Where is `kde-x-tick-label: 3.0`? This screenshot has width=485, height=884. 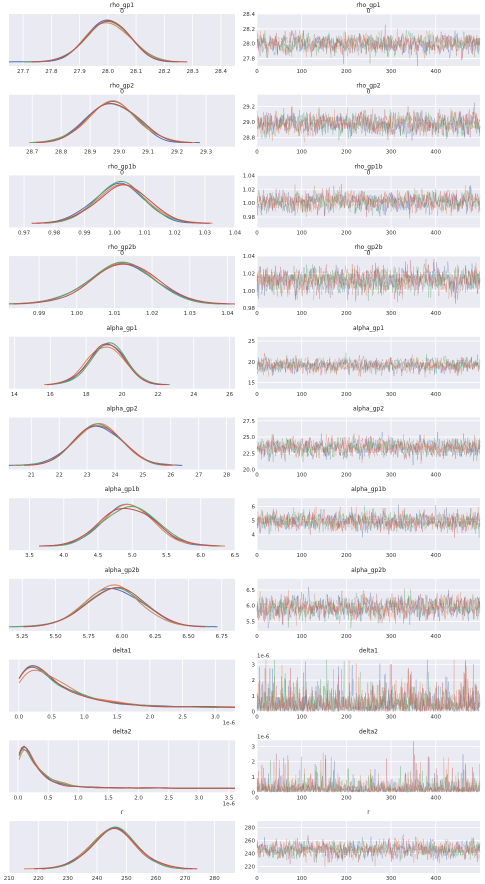 kde-x-tick-label: 3.0 is located at coordinates (198, 798).